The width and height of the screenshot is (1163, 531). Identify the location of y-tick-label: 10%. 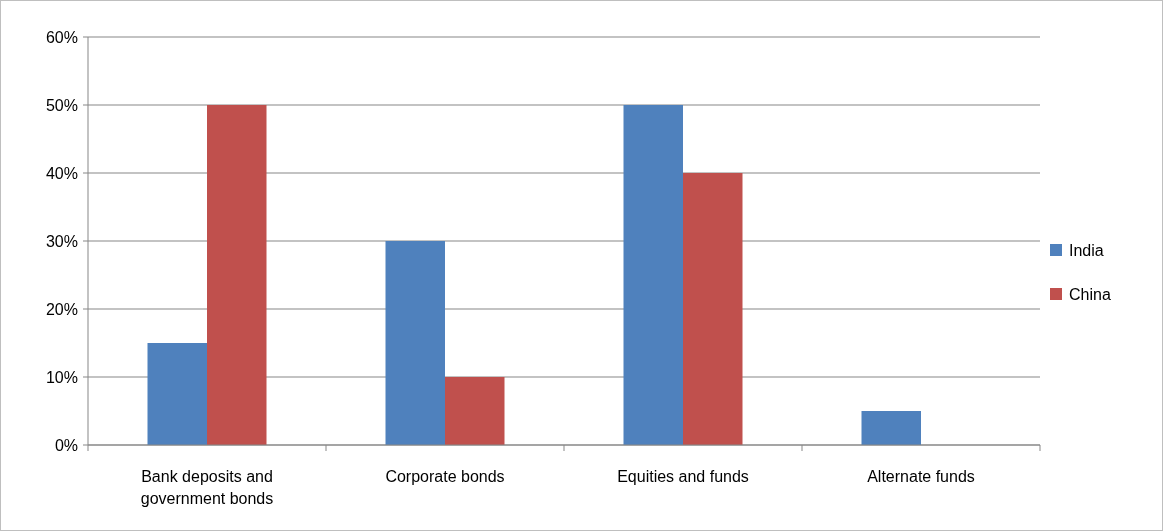
(61, 377).